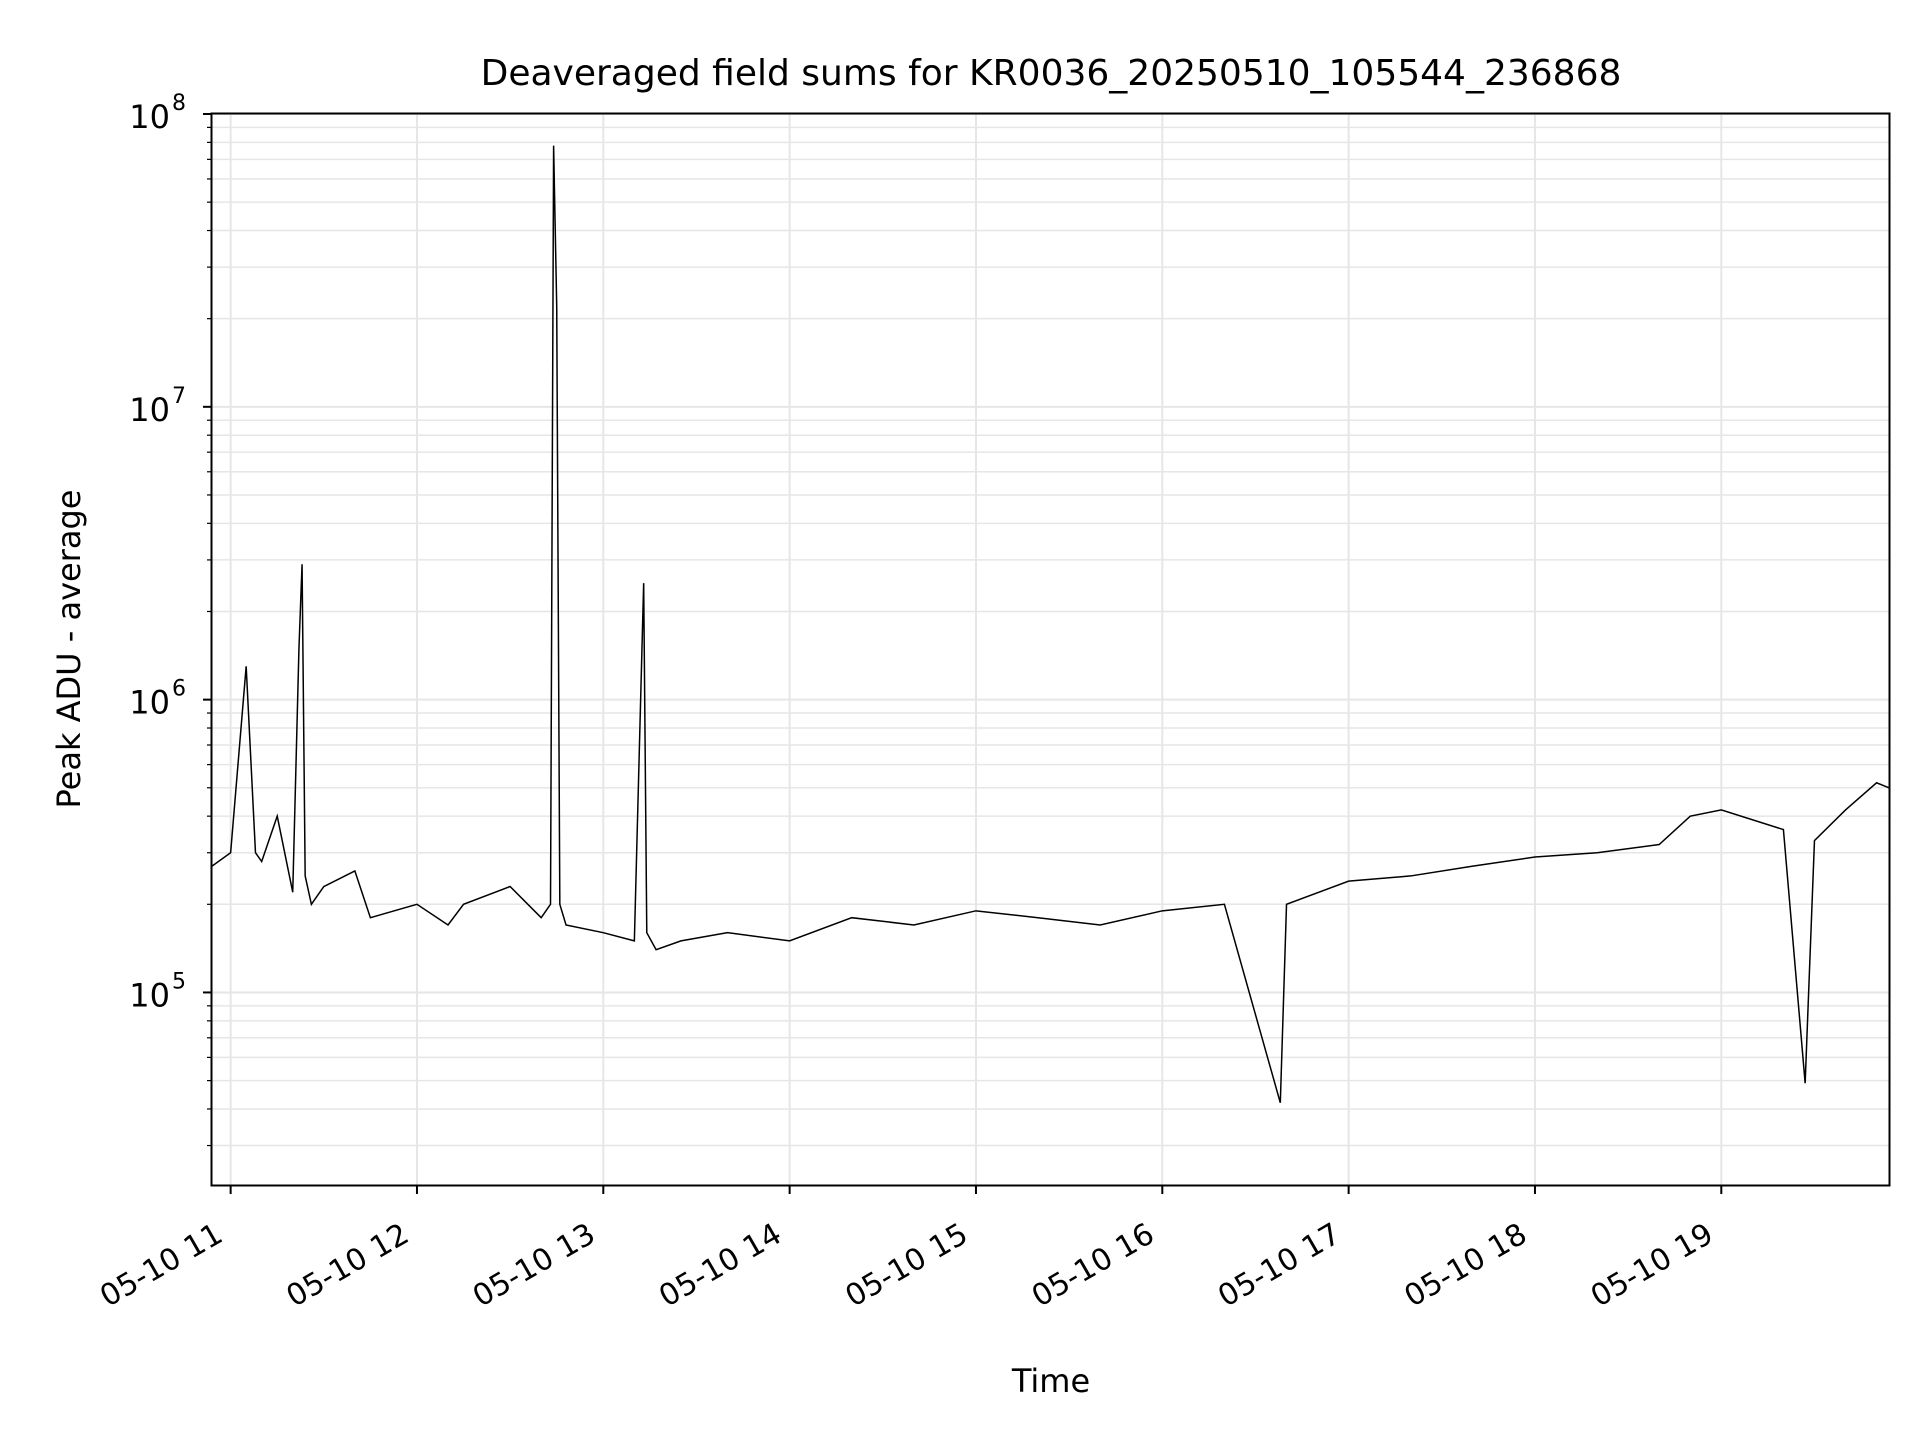  I want to click on y-tick-label: 10 7, so click(157, 406).